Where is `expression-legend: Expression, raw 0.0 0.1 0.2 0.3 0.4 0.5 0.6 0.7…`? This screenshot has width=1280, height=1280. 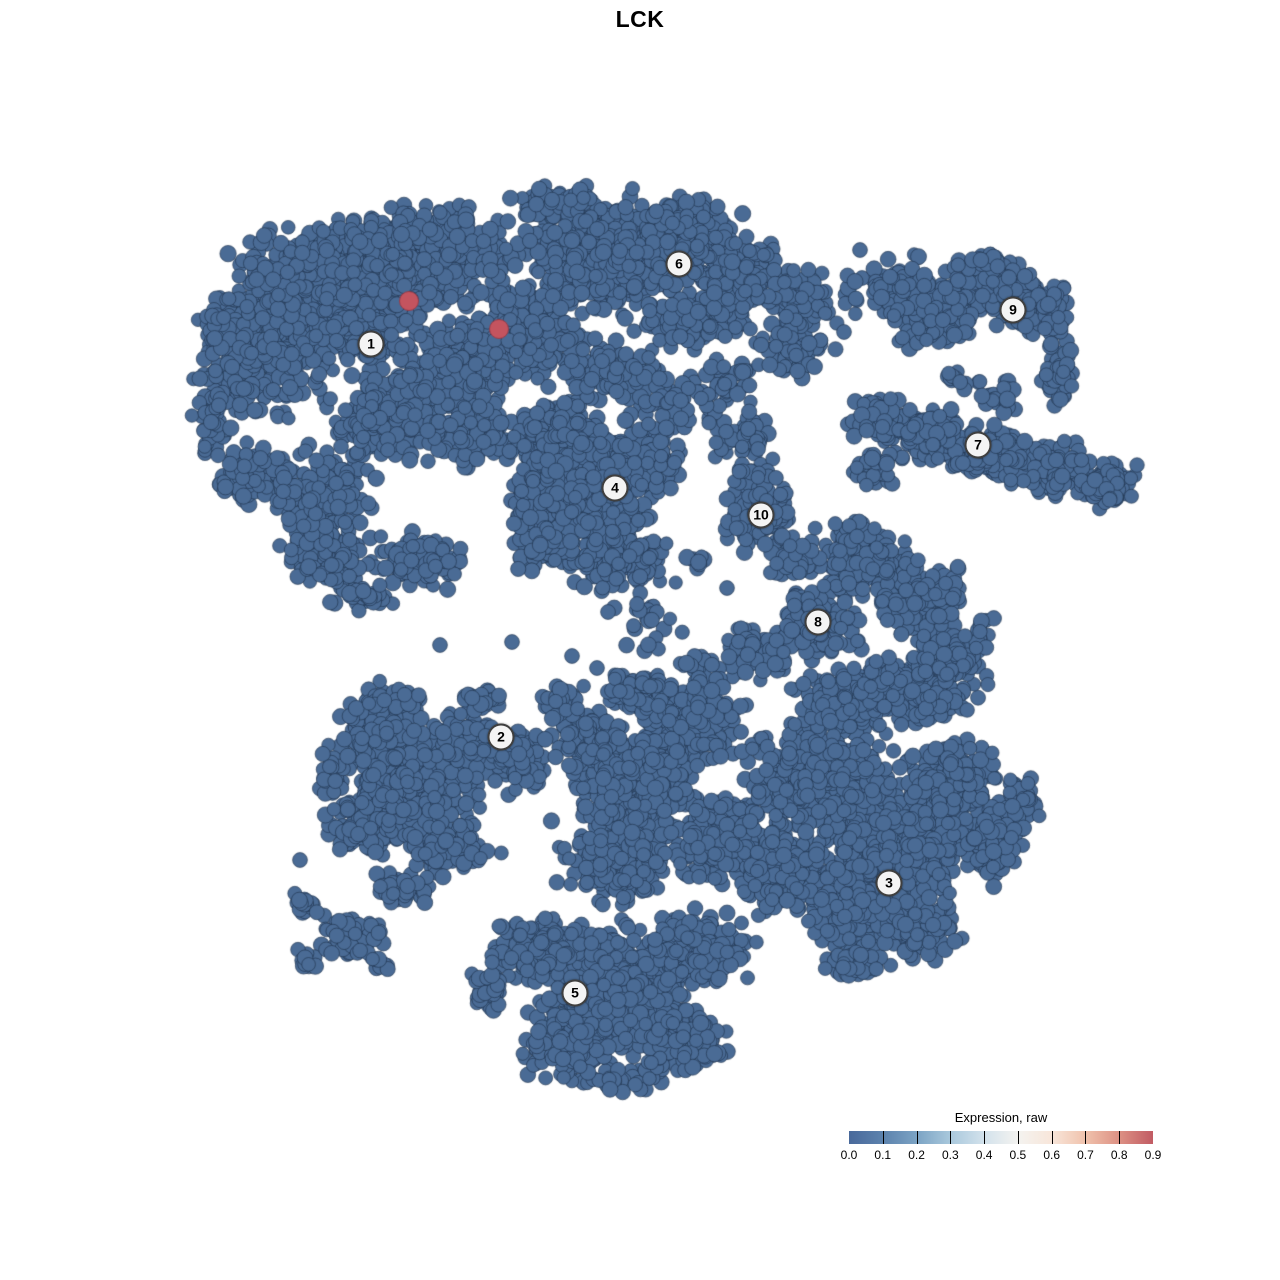 expression-legend: Expression, raw 0.0 0.1 0.2 0.3 0.4 0.5 0.6 0.7… is located at coordinates (1001, 1137).